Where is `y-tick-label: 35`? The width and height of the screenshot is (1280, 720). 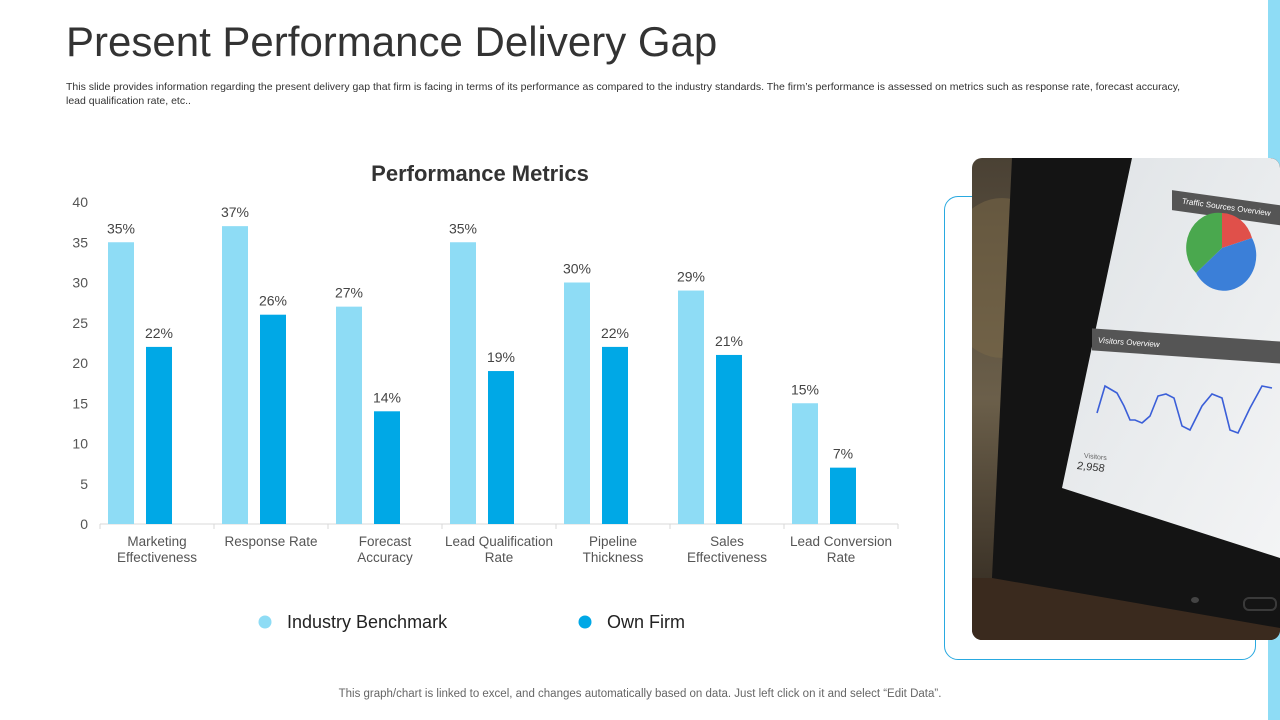 y-tick-label: 35 is located at coordinates (80, 242).